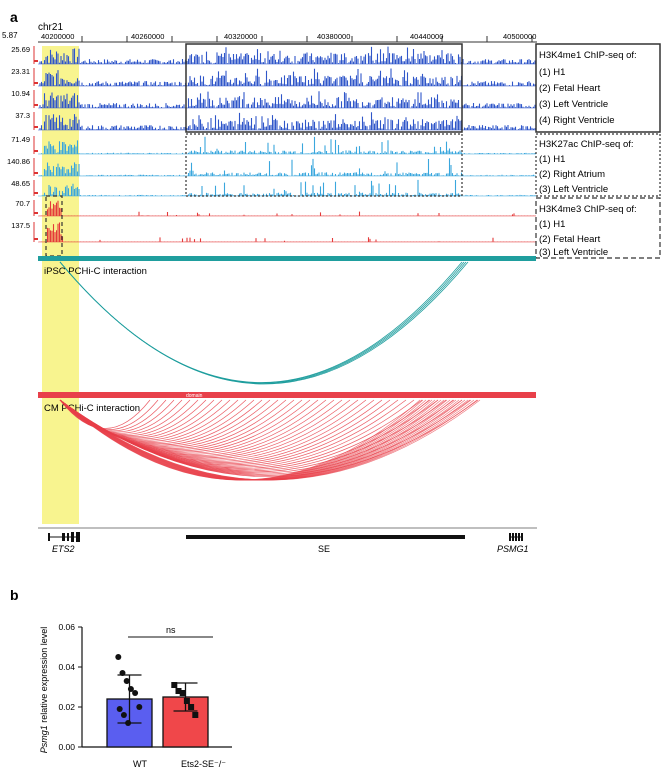  I want to click on cm-interaction-arcs, so click(270, 440).